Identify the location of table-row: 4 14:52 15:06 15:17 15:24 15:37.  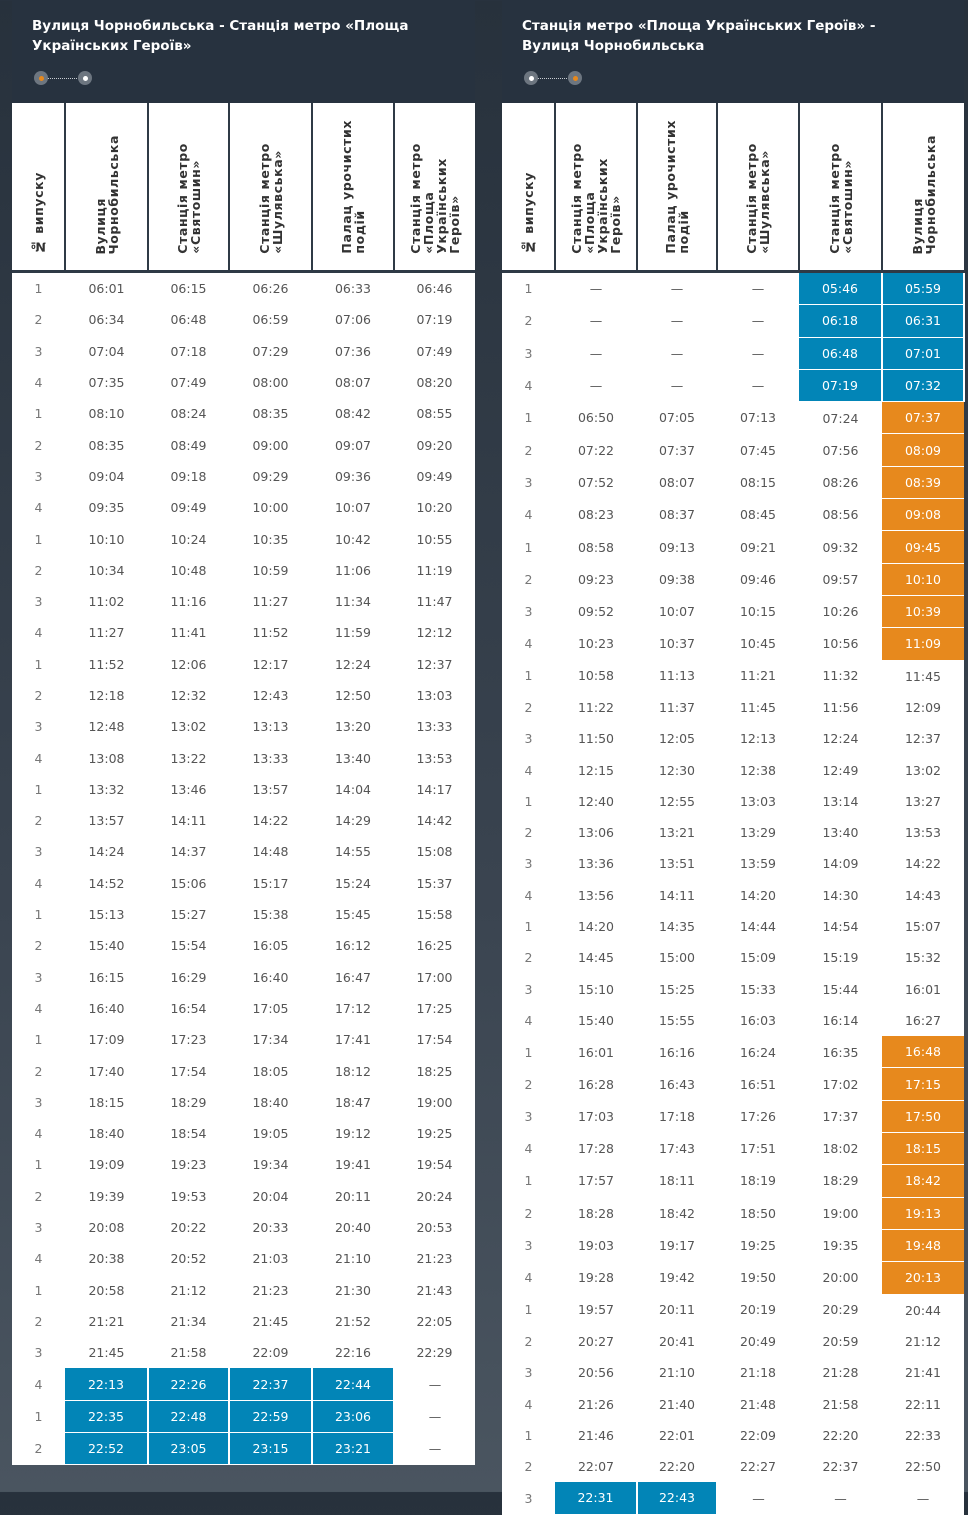
(243, 883).